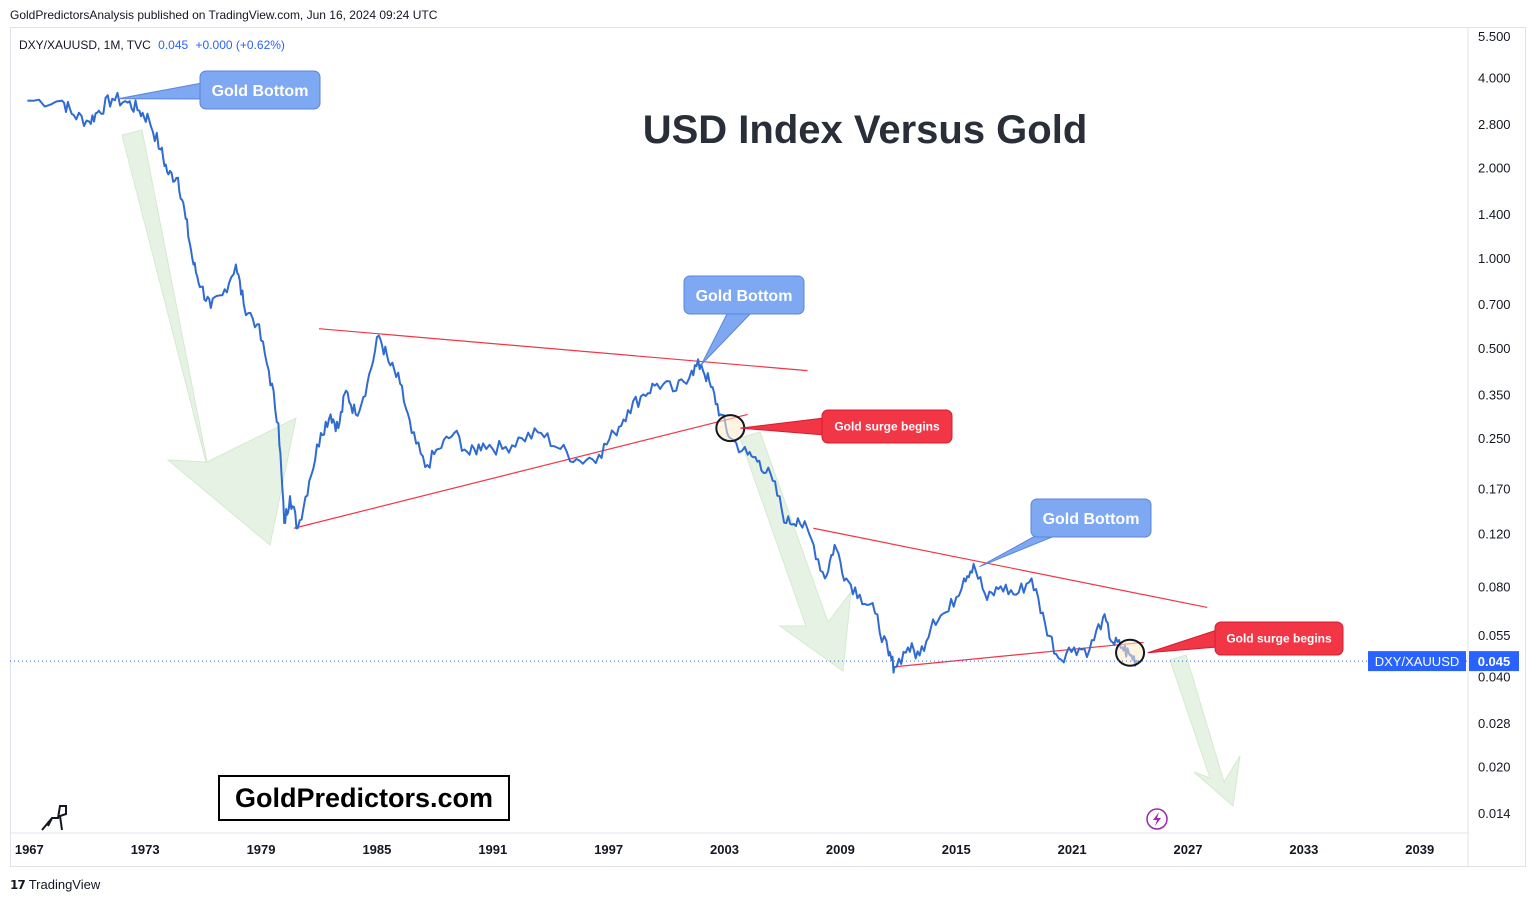  I want to click on chart-title: USD Index Versus Gold, so click(865, 130).